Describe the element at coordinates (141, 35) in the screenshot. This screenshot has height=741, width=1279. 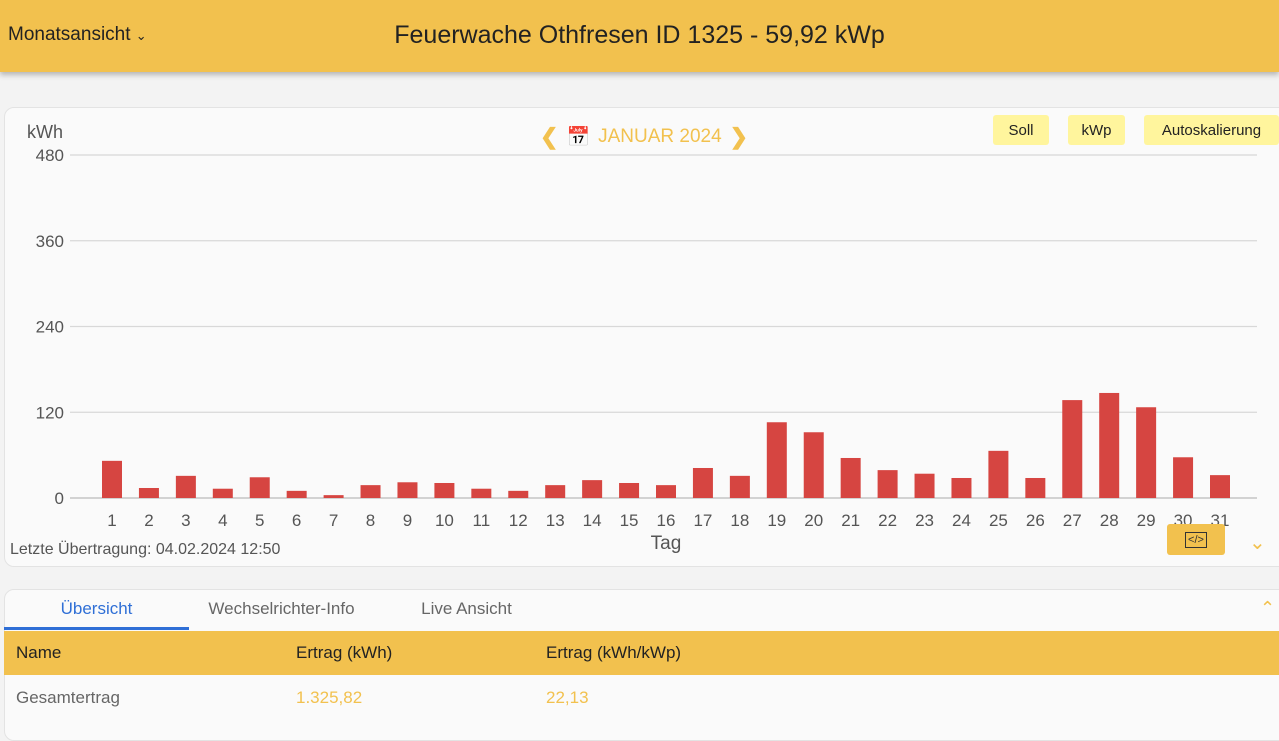
I see `chevron-down-icon: ⌄` at that location.